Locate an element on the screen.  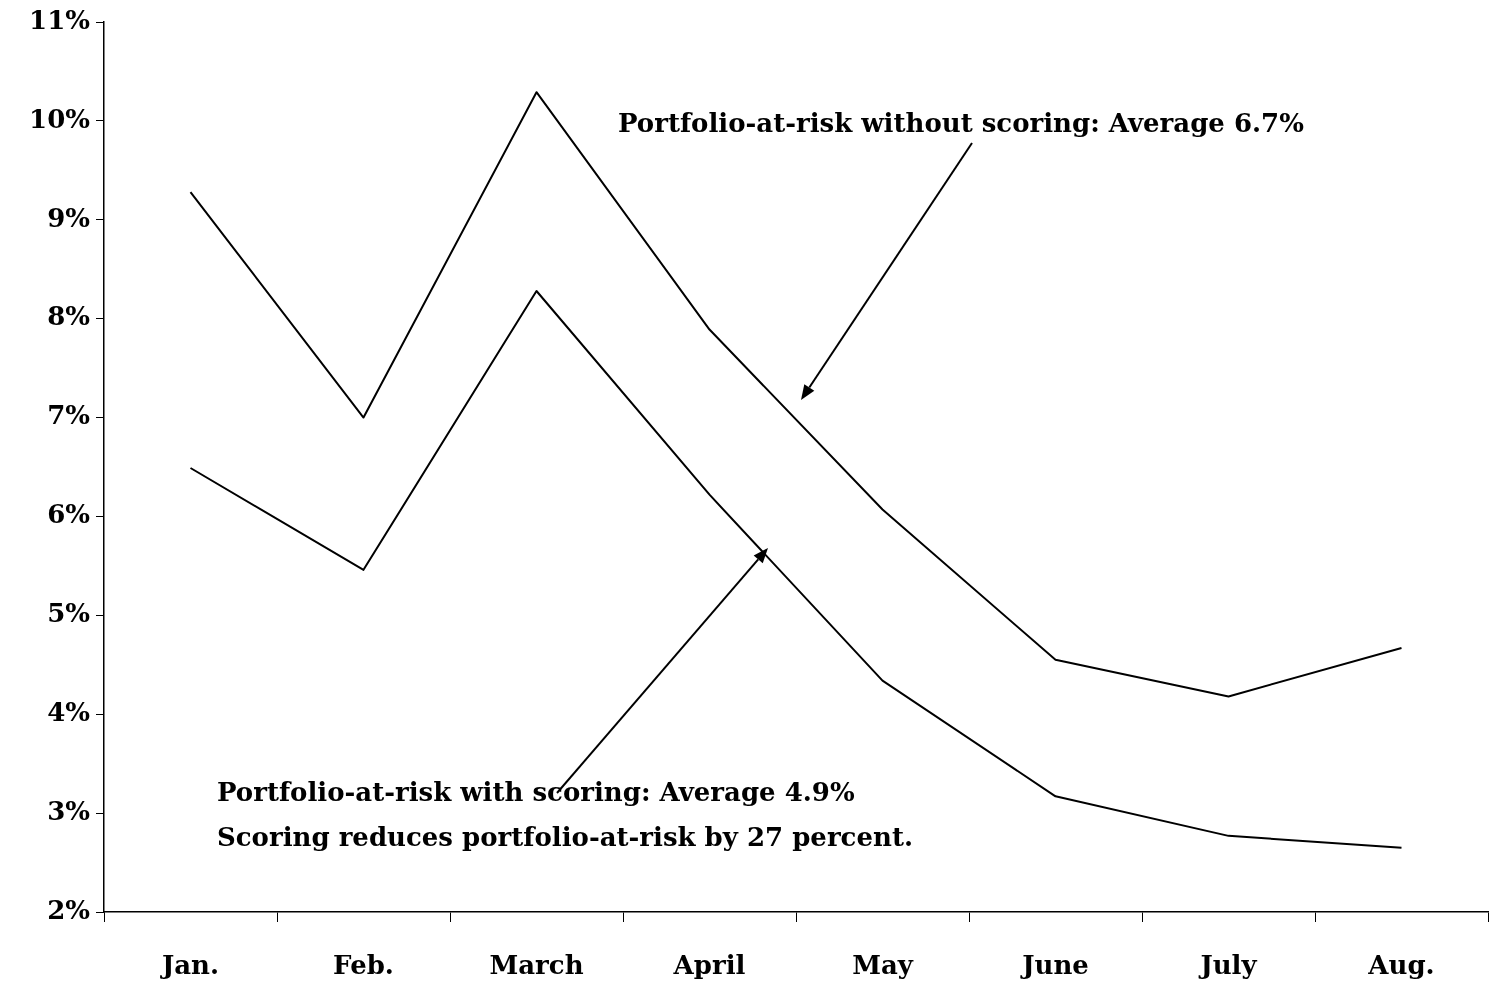
y-tick-label: 9% is located at coordinates (69, 217).